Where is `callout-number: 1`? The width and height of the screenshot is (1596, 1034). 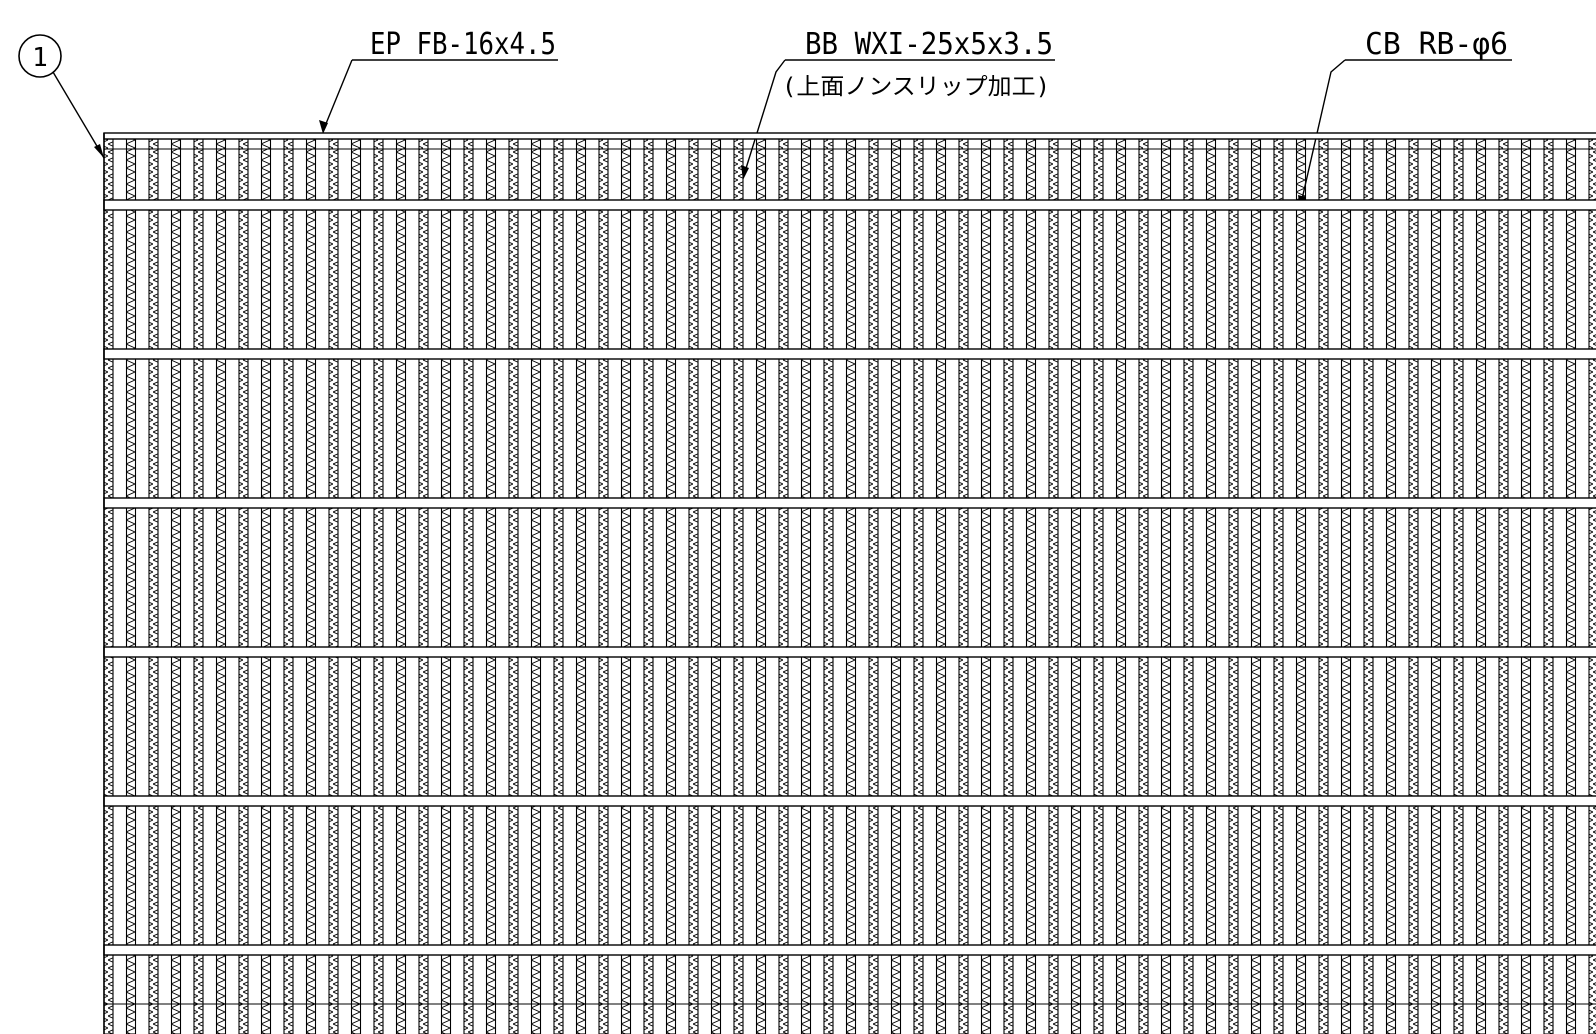 callout-number: 1 is located at coordinates (40, 58).